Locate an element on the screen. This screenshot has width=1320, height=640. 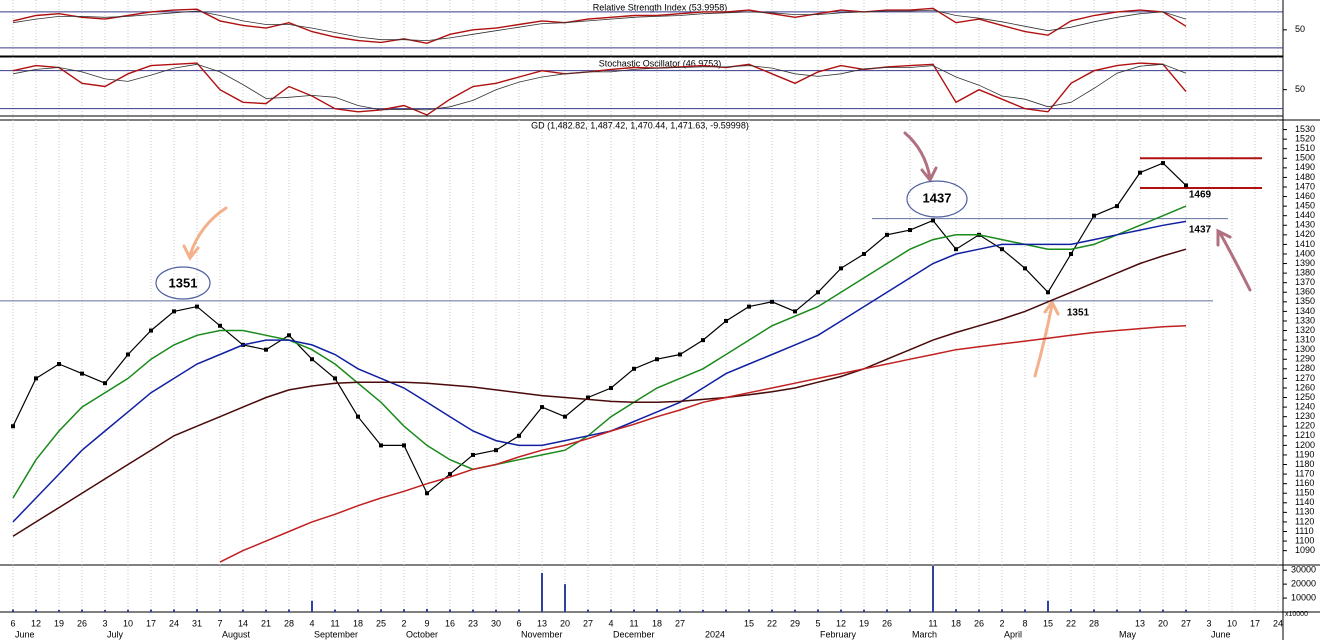
x-tick-label: 20 is located at coordinates (1163, 623).